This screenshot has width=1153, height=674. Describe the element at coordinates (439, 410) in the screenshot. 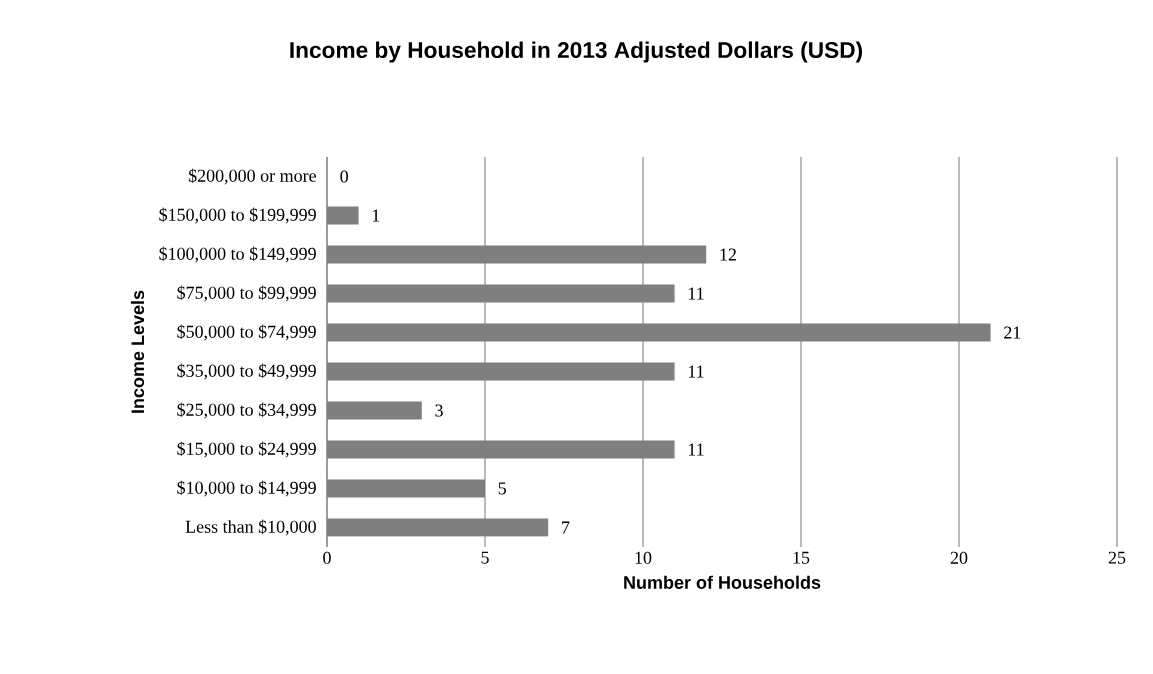

I see `data-label: 3` at that location.